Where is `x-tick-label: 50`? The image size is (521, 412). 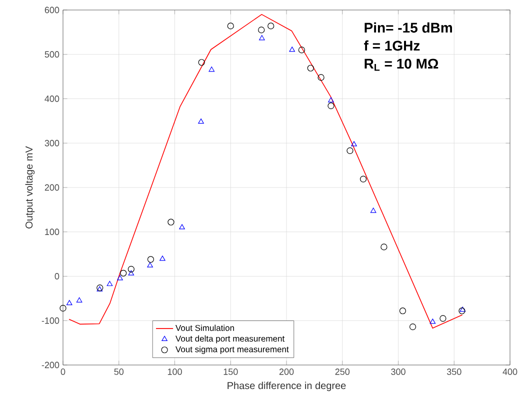
x-tick-label: 50 is located at coordinates (119, 371).